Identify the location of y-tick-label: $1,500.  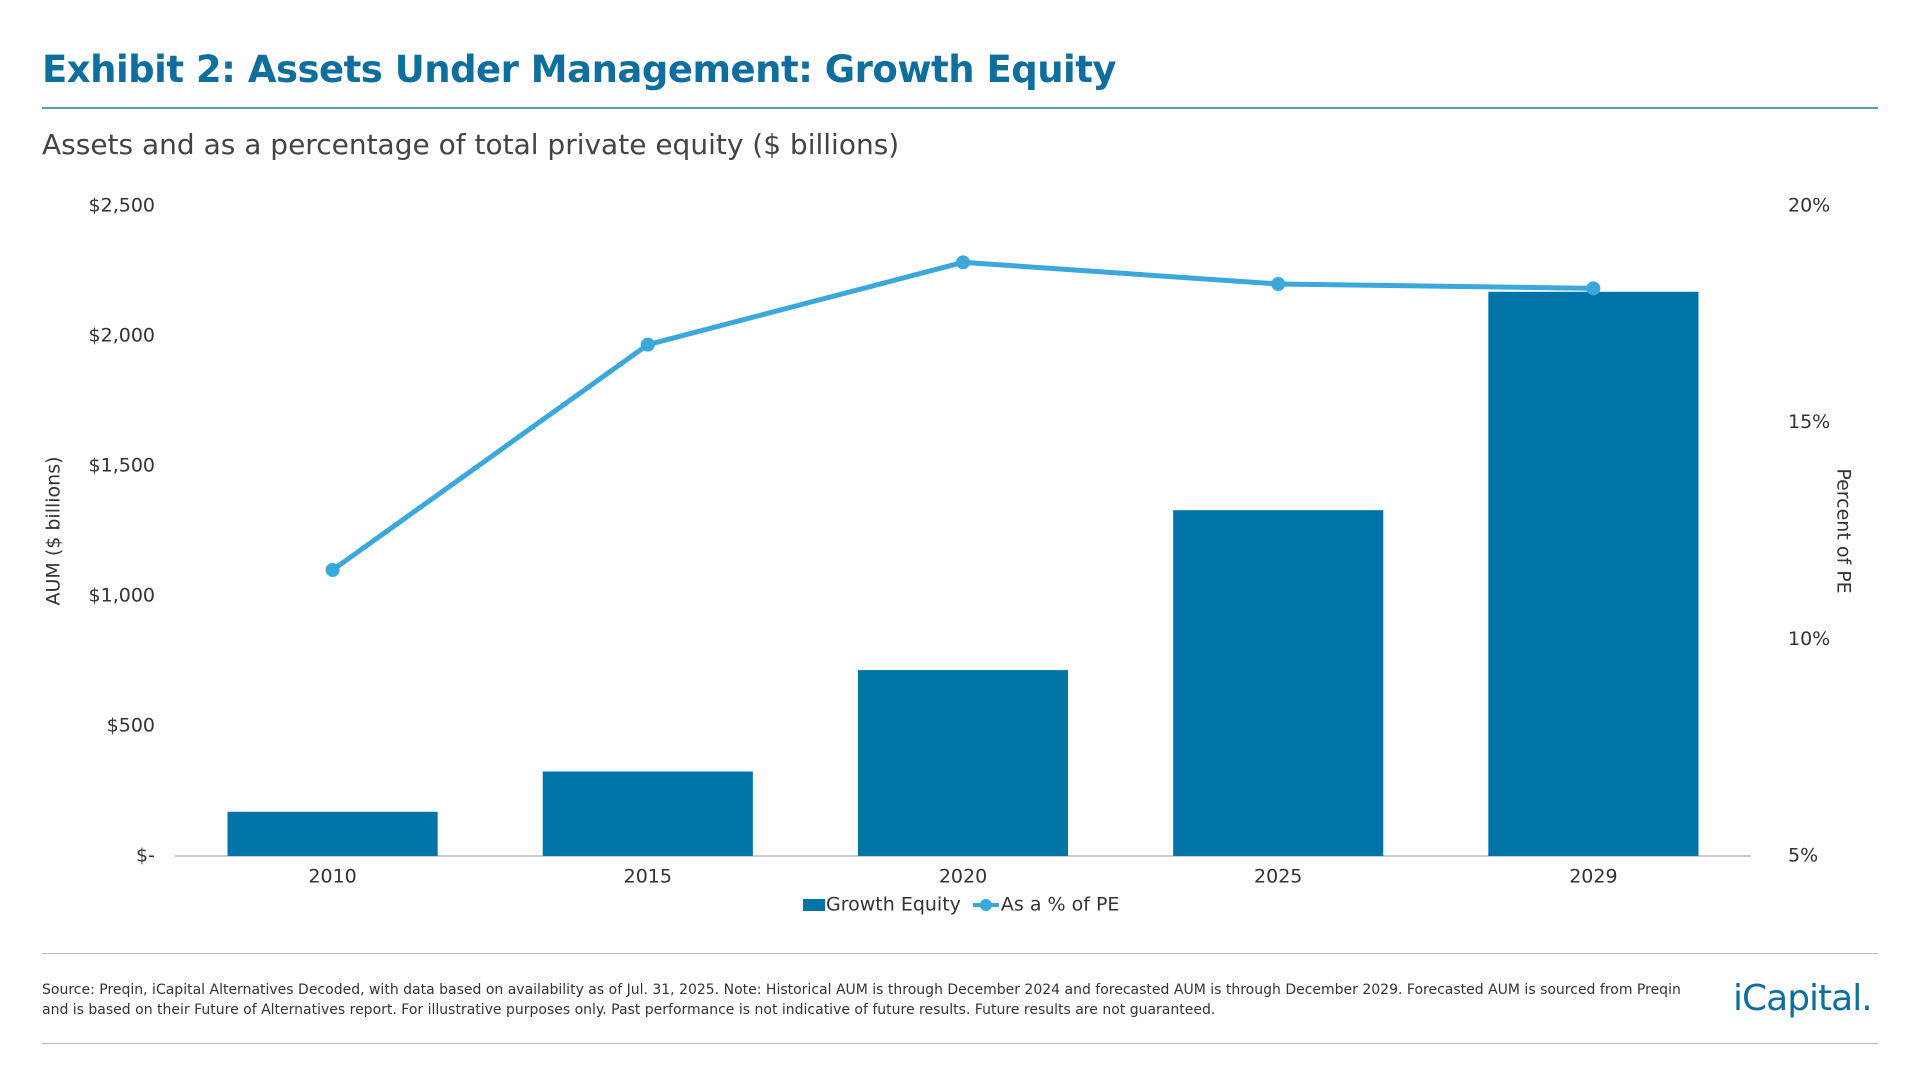
(122, 466).